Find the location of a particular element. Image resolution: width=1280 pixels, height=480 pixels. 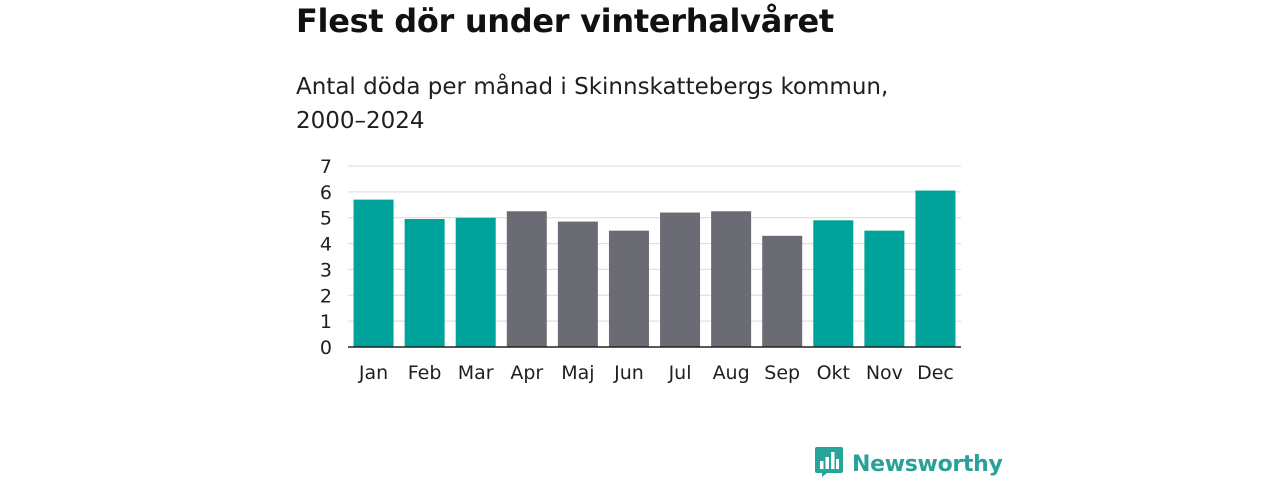

bar-jun is located at coordinates (628, 288).